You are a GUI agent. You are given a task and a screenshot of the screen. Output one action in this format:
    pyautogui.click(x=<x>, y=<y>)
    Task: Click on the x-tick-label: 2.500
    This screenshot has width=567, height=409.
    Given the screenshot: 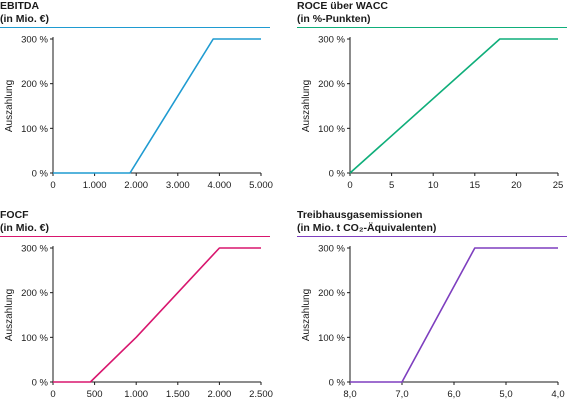 What is the action you would take?
    pyautogui.click(x=261, y=394)
    